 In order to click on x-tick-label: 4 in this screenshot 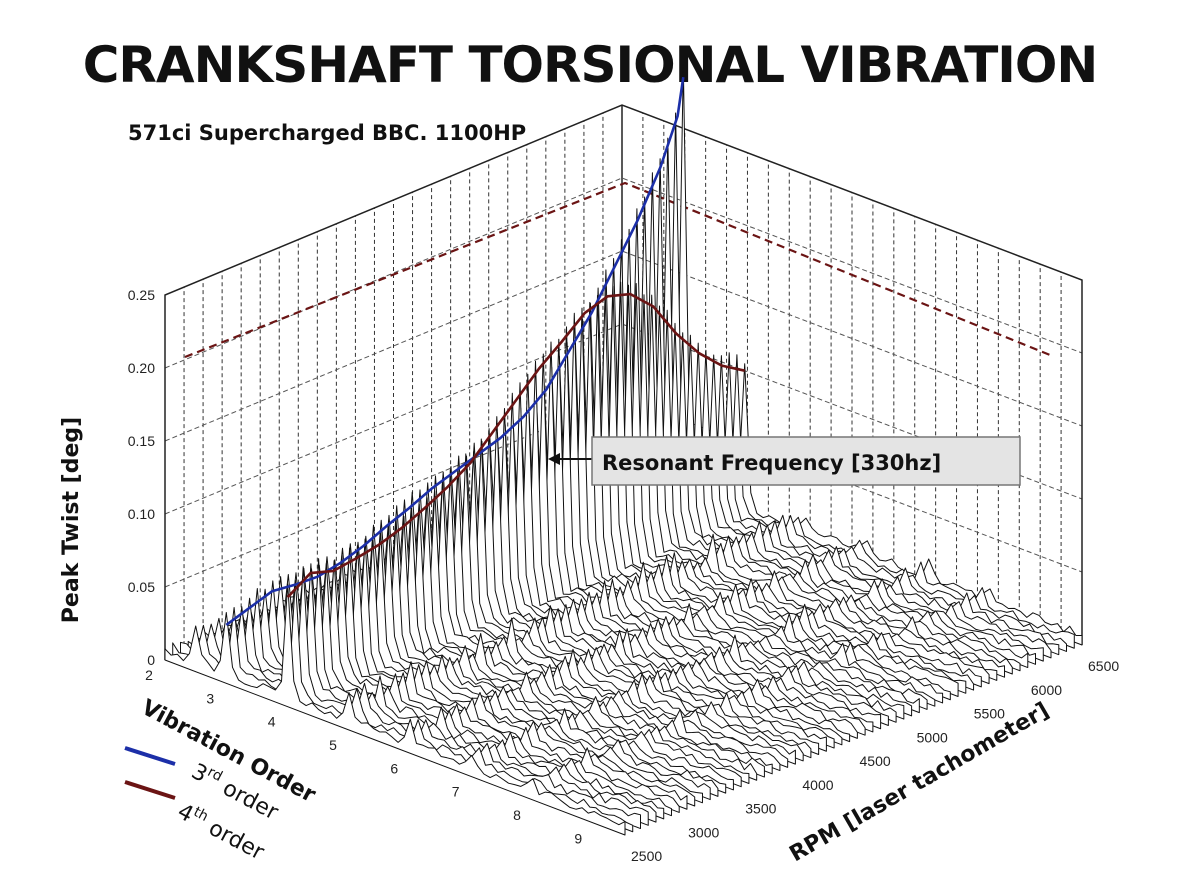, I will do `click(272, 722)`.